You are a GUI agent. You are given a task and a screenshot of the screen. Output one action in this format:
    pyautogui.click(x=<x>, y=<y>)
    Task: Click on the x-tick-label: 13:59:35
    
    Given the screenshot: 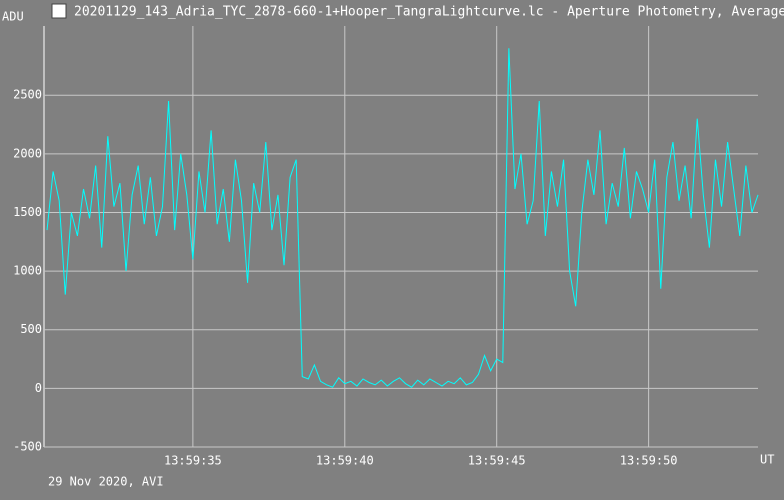 What is the action you would take?
    pyautogui.click(x=193, y=461)
    